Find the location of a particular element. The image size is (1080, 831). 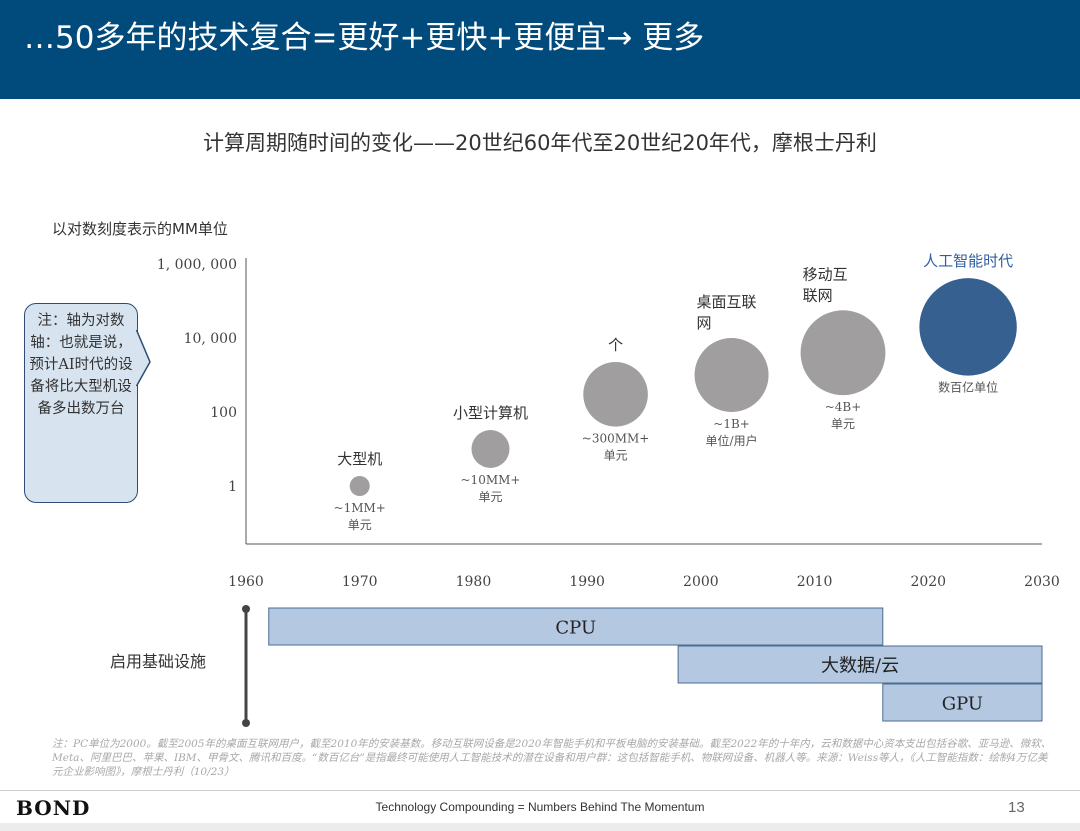

header-bar: …50多年的技术复合=更好+更快+更便宜→ 更多 is located at coordinates (540, 49).